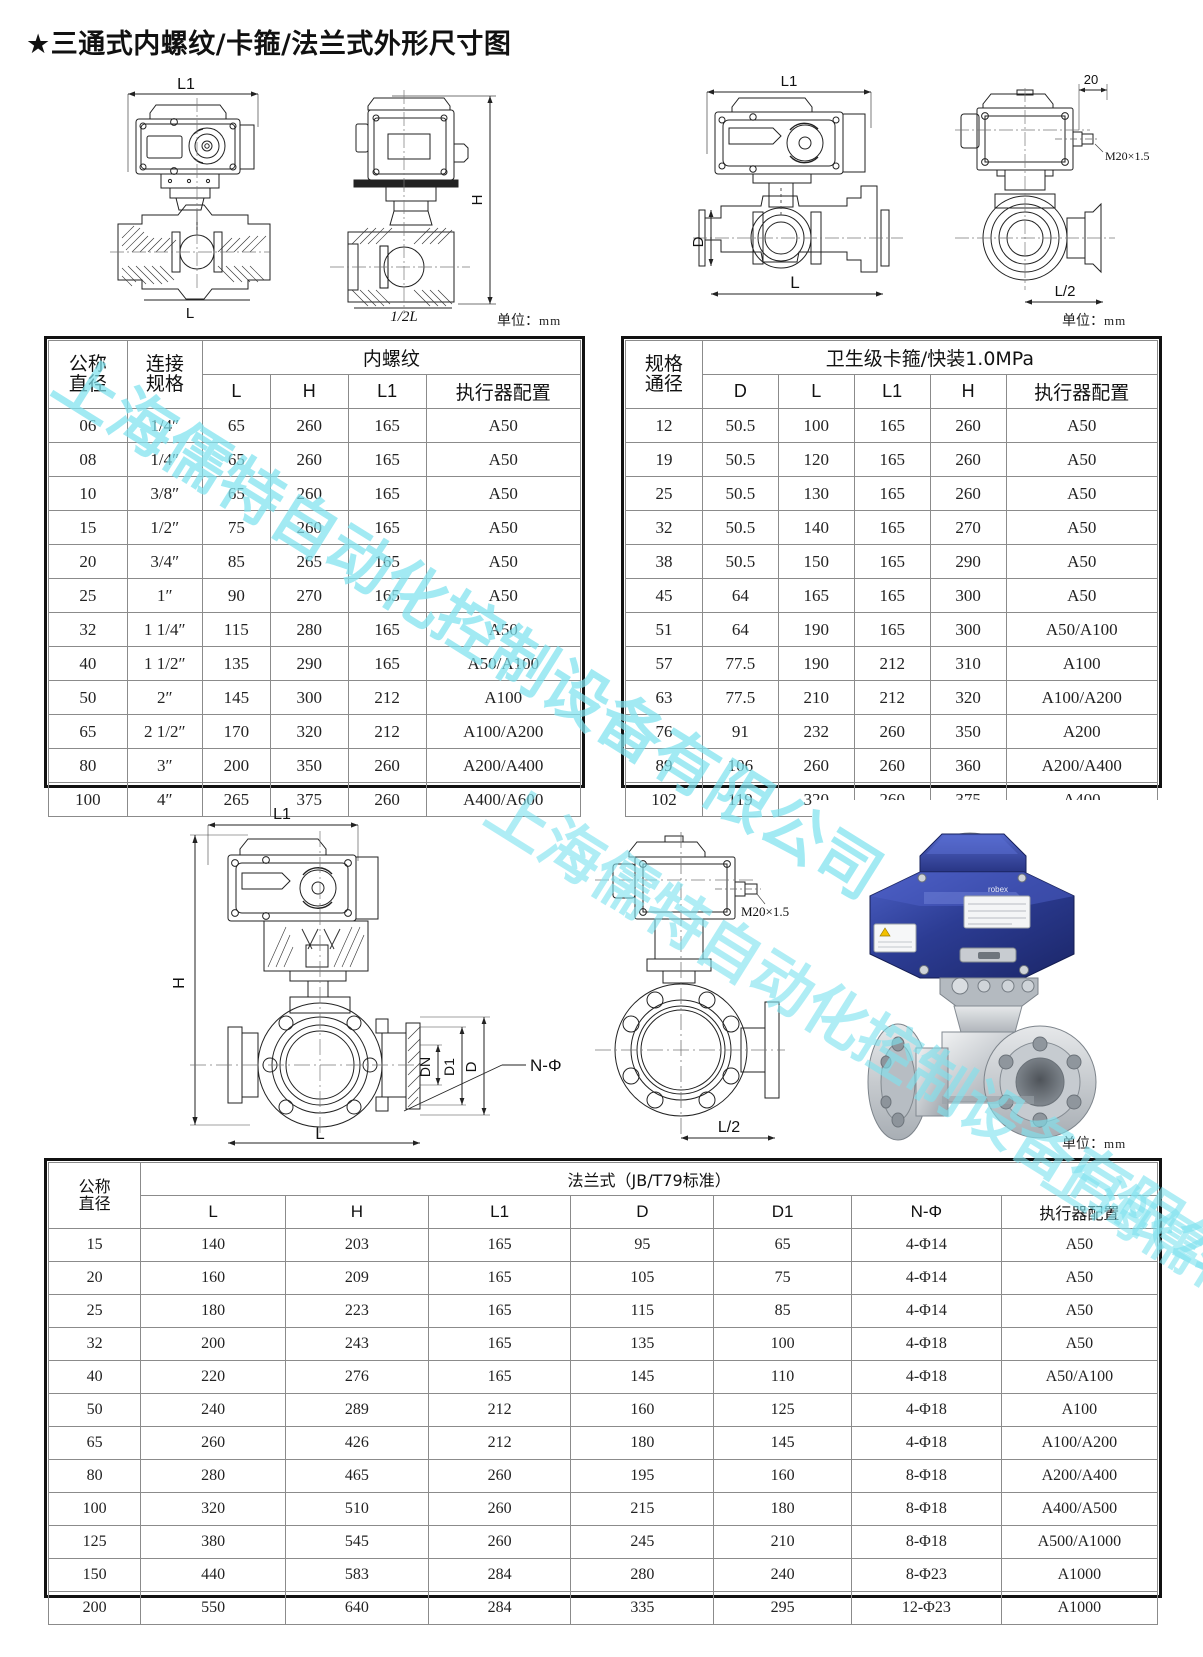 Image resolution: width=1203 pixels, height=1657 pixels. Describe the element at coordinates (603, 1410) in the screenshot. I see `table-row: 50 240 289 212 160 125 4-Φ18 A100` at that location.